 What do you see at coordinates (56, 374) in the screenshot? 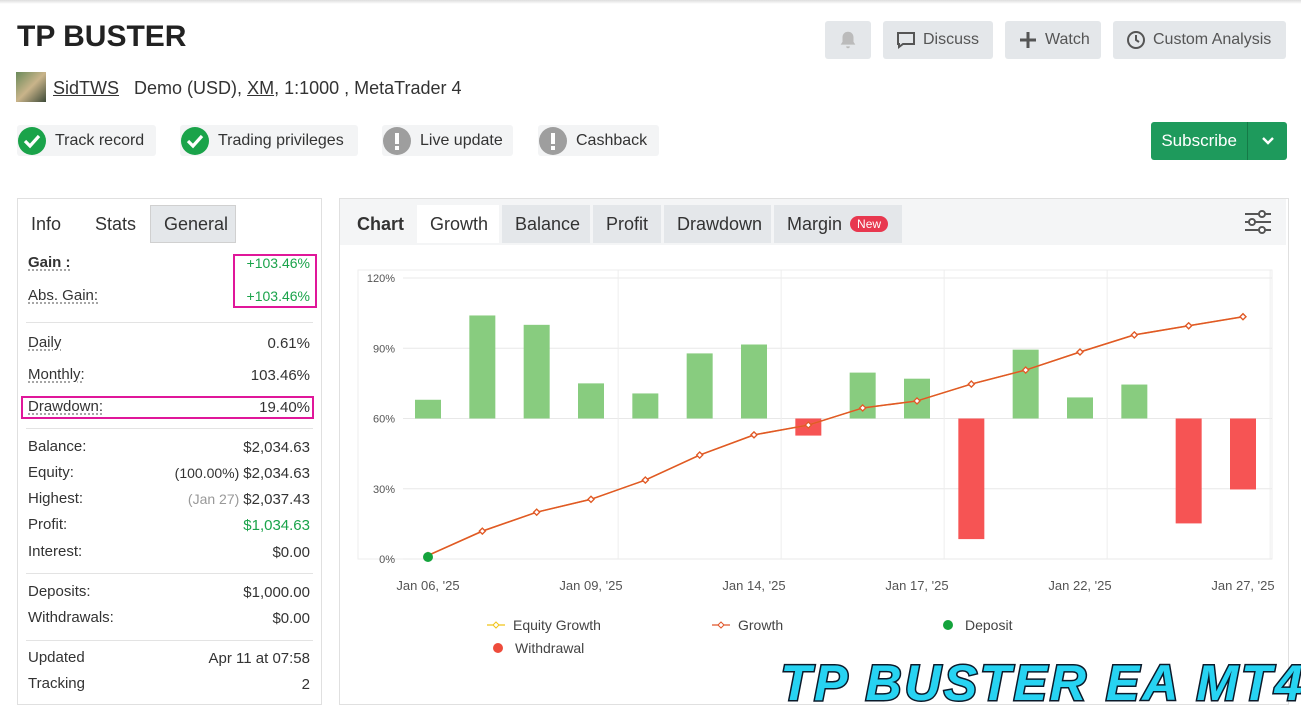
I see `stat-label: Monthly:` at bounding box center [56, 374].